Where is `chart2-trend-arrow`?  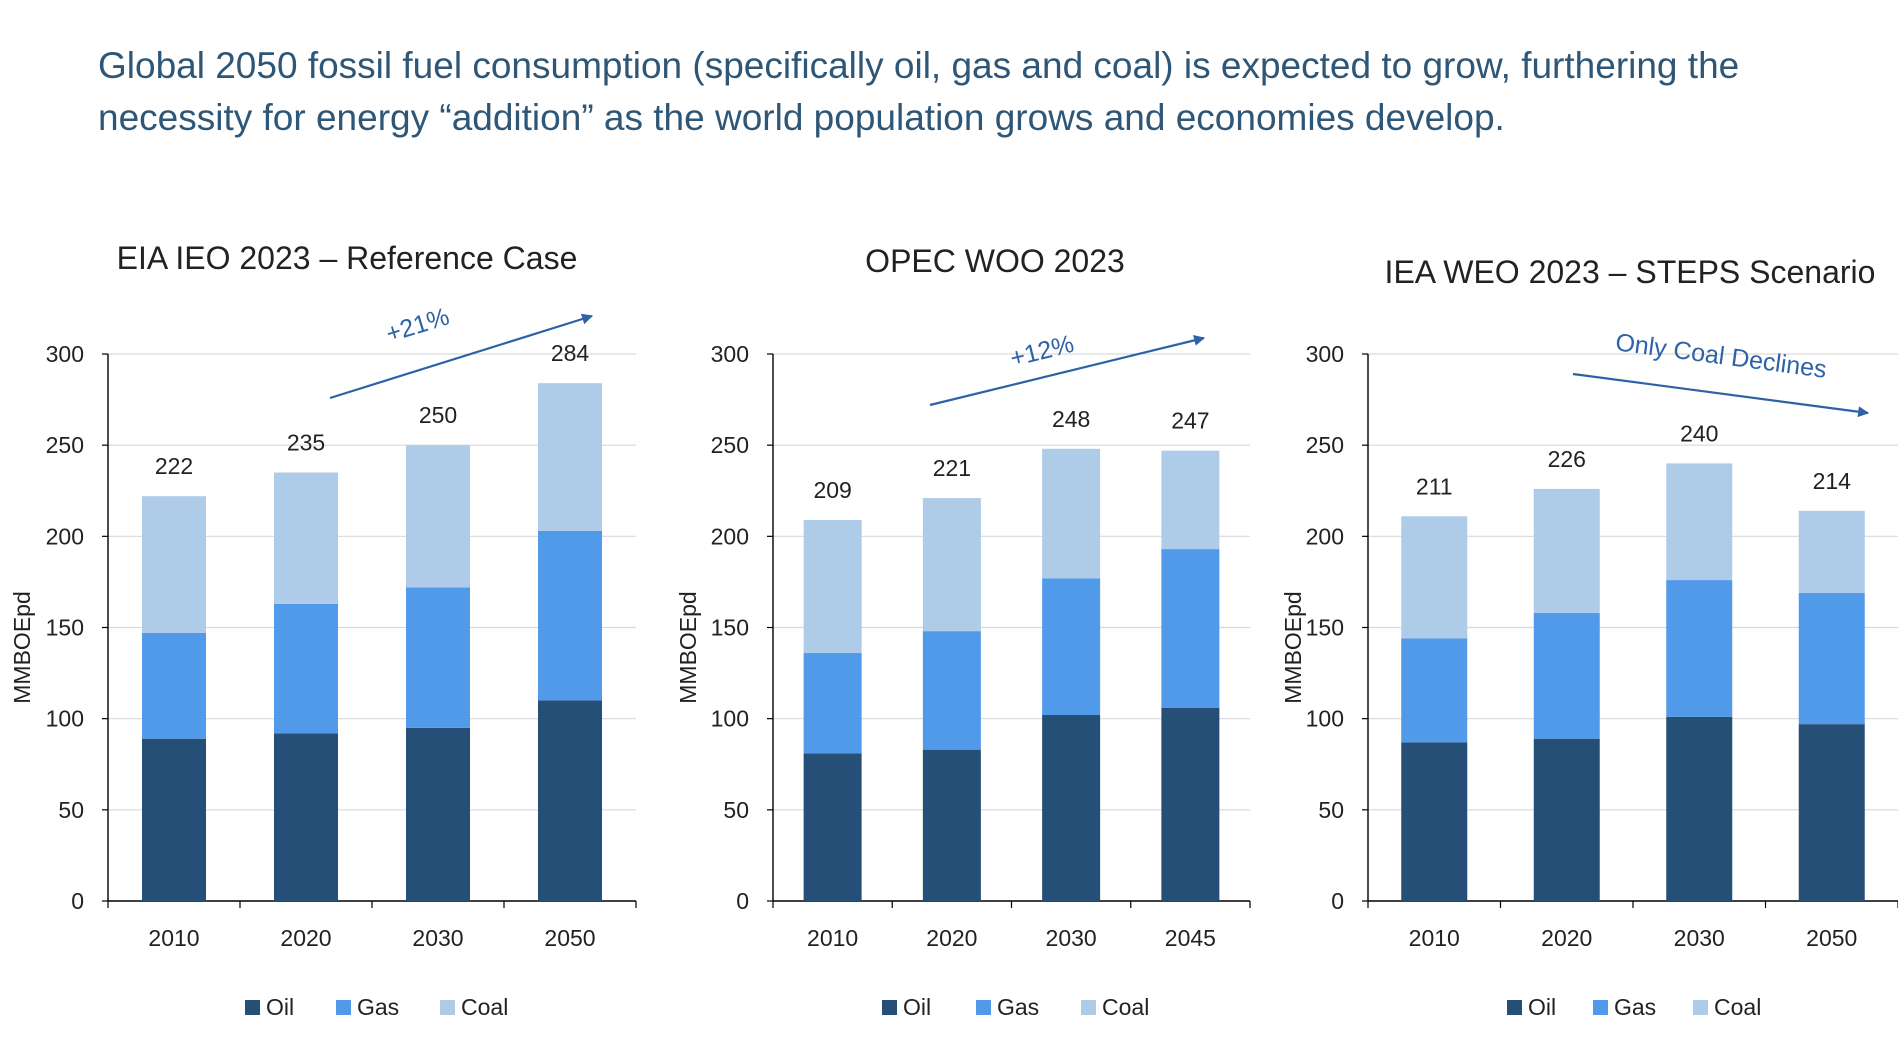 chart2-trend-arrow is located at coordinates (1067, 371).